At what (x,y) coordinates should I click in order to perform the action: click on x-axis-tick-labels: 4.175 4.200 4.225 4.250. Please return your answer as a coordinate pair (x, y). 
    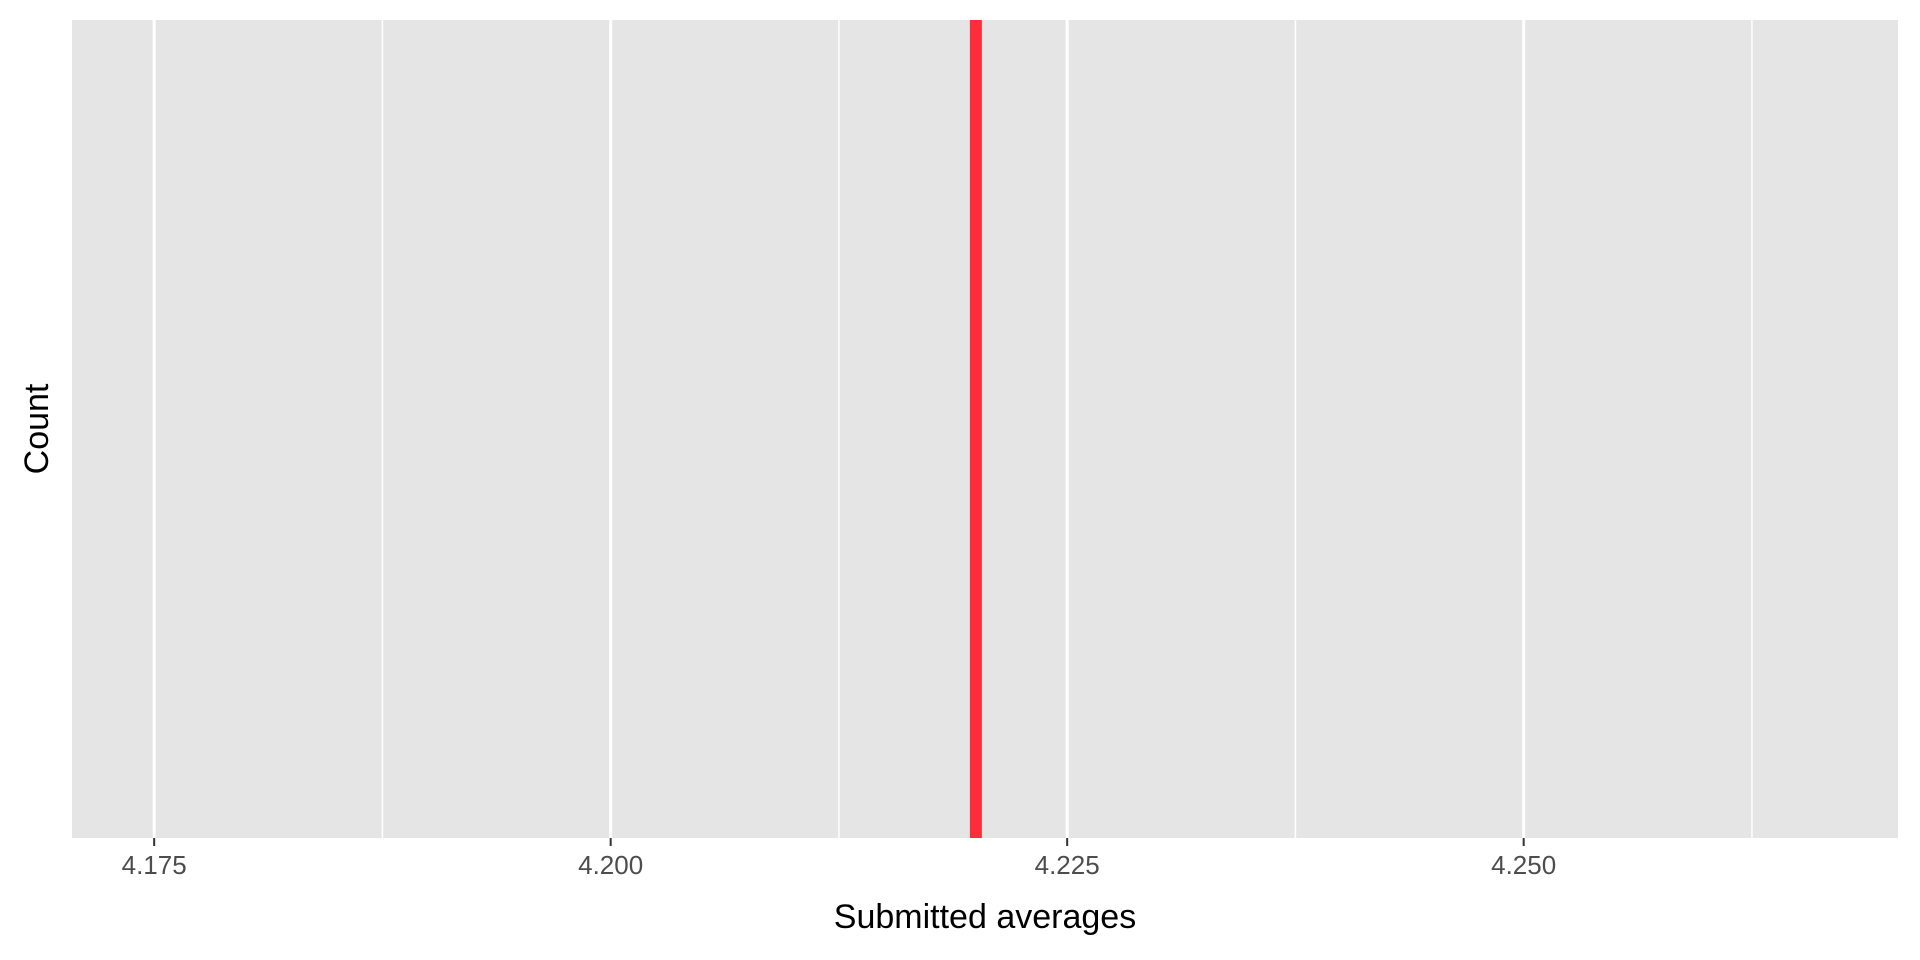
    Looking at the image, I should click on (839, 865).